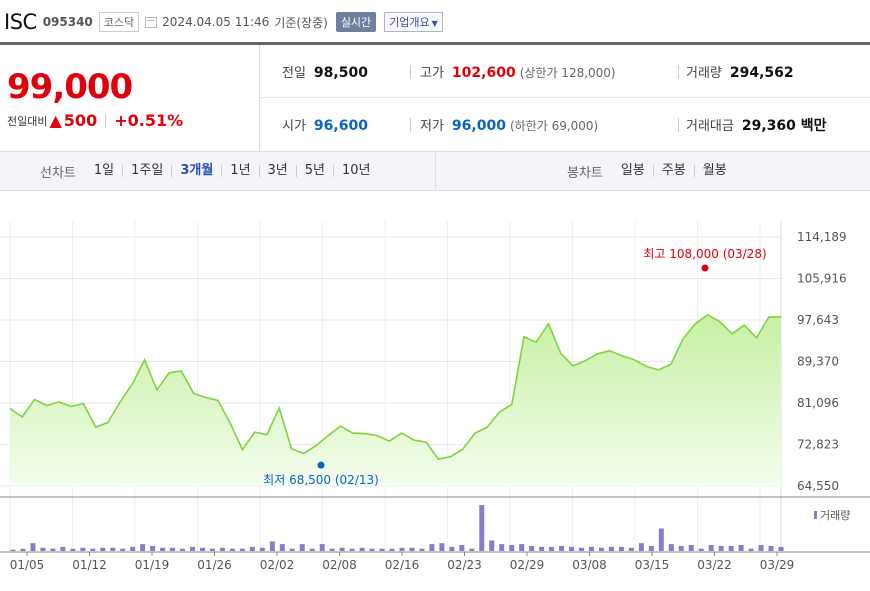 The image size is (870, 591). What do you see at coordinates (478, 126) in the screenshot?
I see `low-value: 96,000` at bounding box center [478, 126].